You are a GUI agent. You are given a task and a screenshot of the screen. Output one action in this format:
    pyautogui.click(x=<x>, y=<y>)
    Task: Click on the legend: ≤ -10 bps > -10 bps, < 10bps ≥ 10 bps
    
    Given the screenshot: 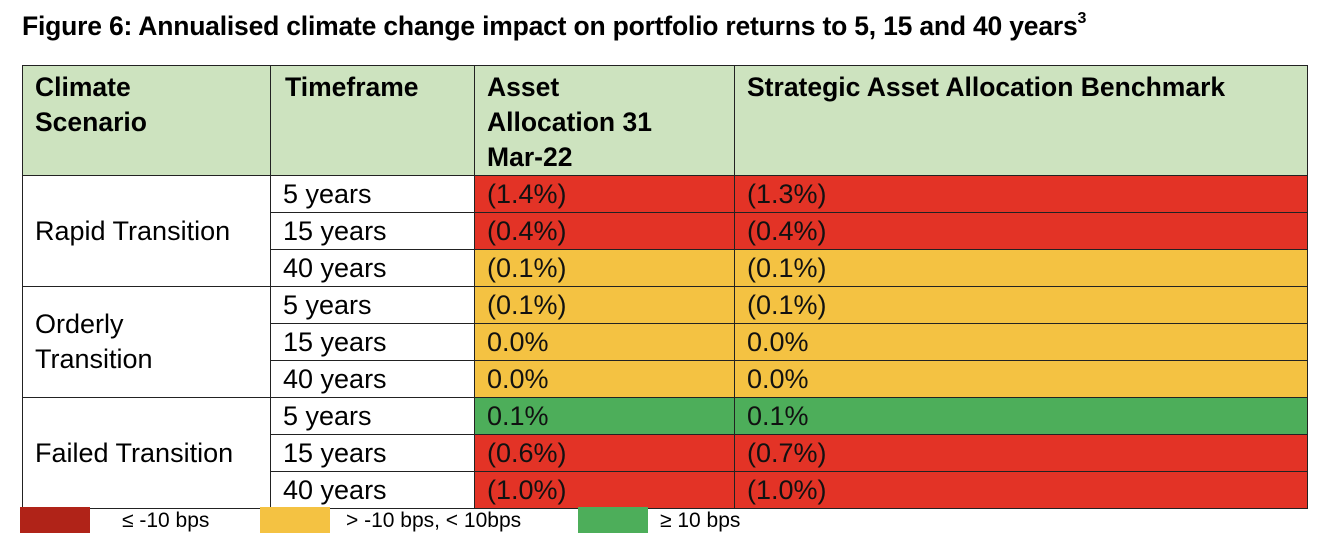 What is the action you would take?
    pyautogui.click(x=670, y=521)
    